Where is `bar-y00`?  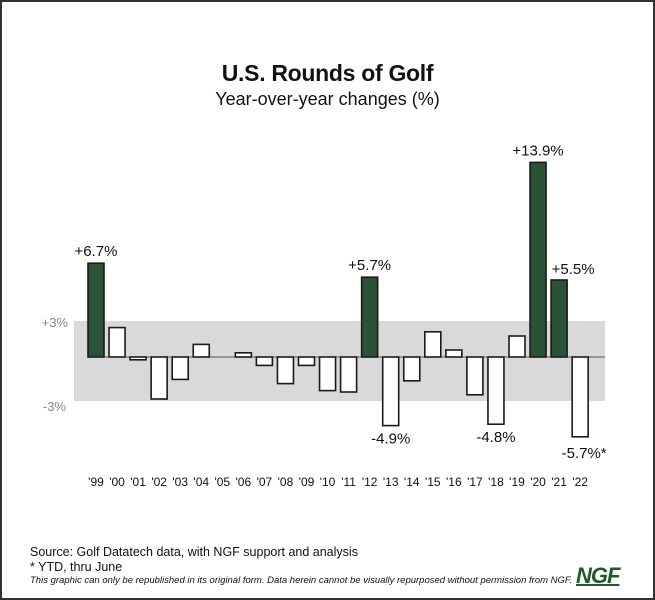 bar-y00 is located at coordinates (117, 342).